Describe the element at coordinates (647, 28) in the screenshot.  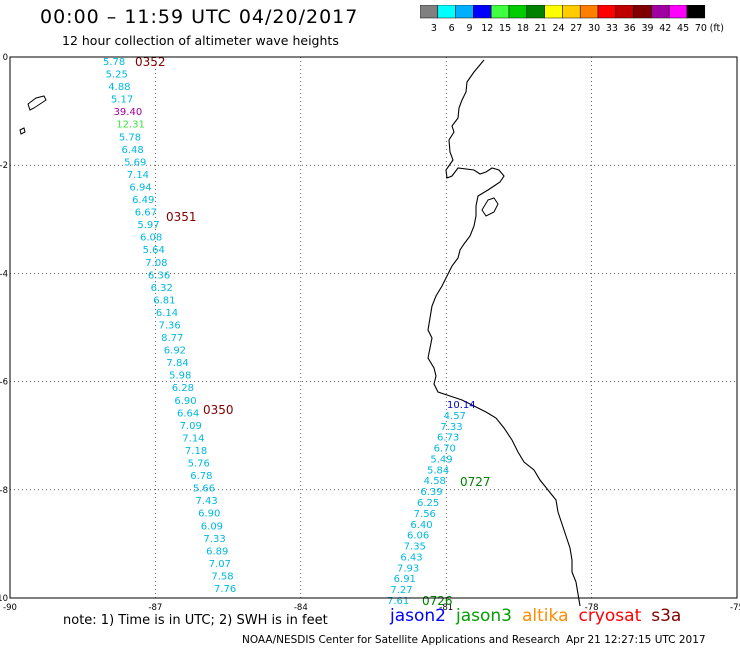
I see `legend-label: 39` at that location.